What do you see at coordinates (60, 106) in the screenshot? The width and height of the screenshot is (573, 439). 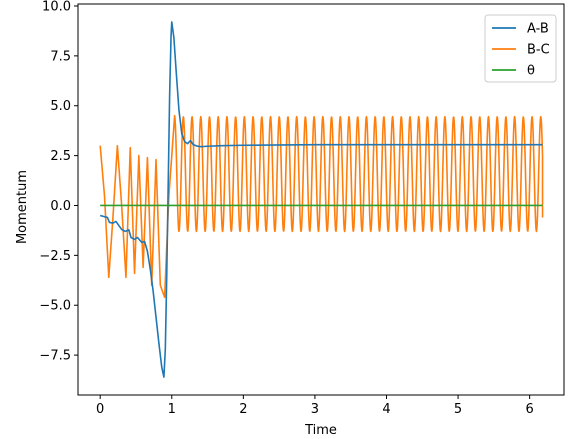 I see `y-tick-label: 5.0` at bounding box center [60, 106].